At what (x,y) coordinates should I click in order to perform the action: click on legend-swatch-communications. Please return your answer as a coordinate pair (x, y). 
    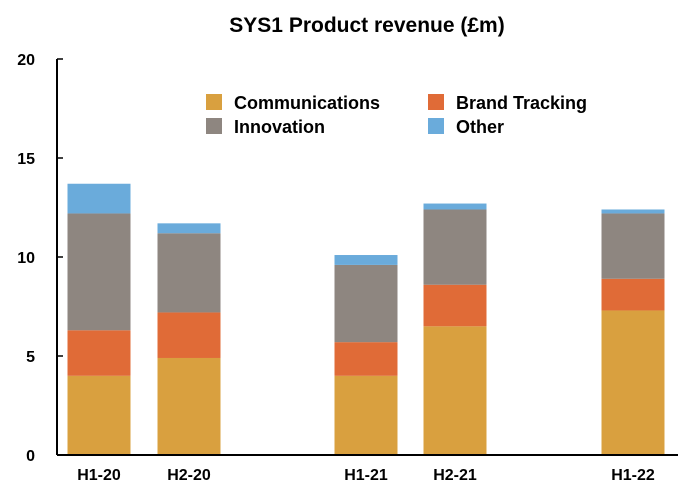
    Looking at the image, I should click on (214, 102).